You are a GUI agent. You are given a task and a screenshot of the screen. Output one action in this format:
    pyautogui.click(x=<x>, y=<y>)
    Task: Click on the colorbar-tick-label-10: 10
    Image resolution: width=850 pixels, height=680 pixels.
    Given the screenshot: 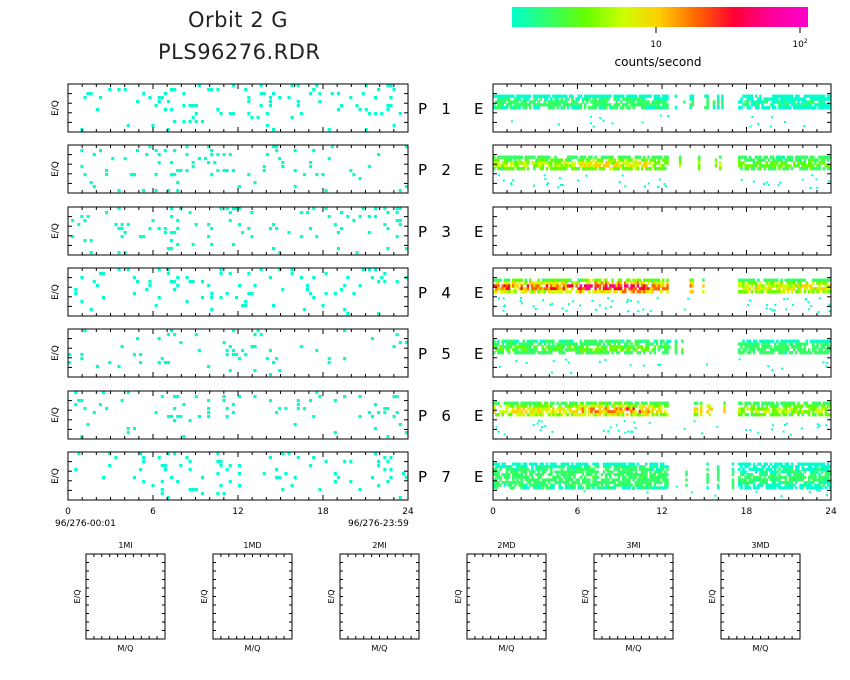 What is the action you would take?
    pyautogui.click(x=656, y=45)
    